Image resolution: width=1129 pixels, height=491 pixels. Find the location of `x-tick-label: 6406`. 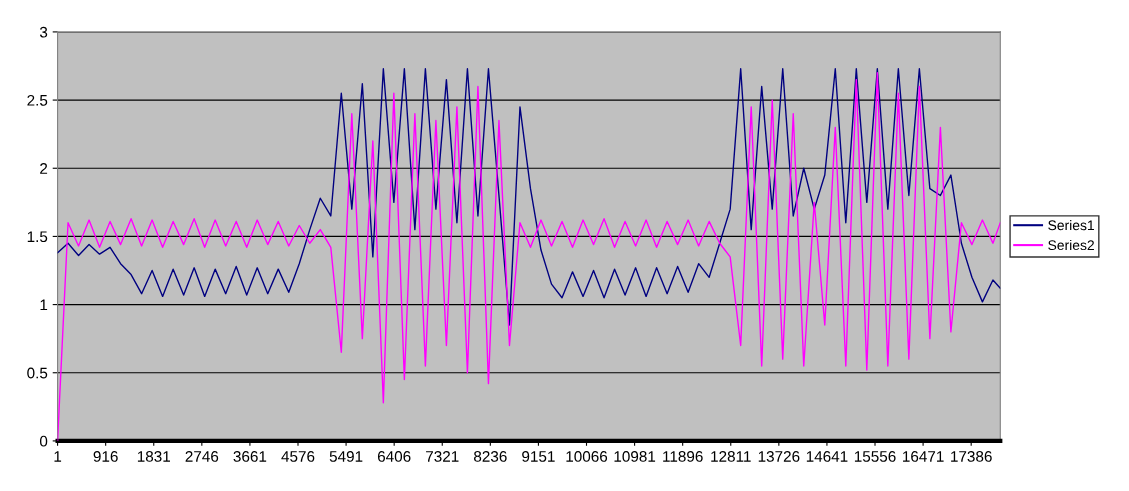

x-tick-label: 6406 is located at coordinates (394, 456).